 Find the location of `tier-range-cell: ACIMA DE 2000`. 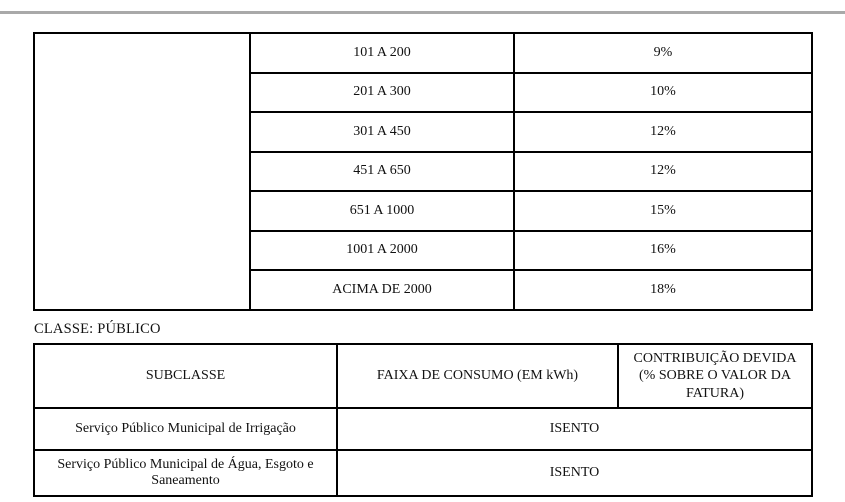

tier-range-cell: ACIMA DE 2000 is located at coordinates (382, 290).